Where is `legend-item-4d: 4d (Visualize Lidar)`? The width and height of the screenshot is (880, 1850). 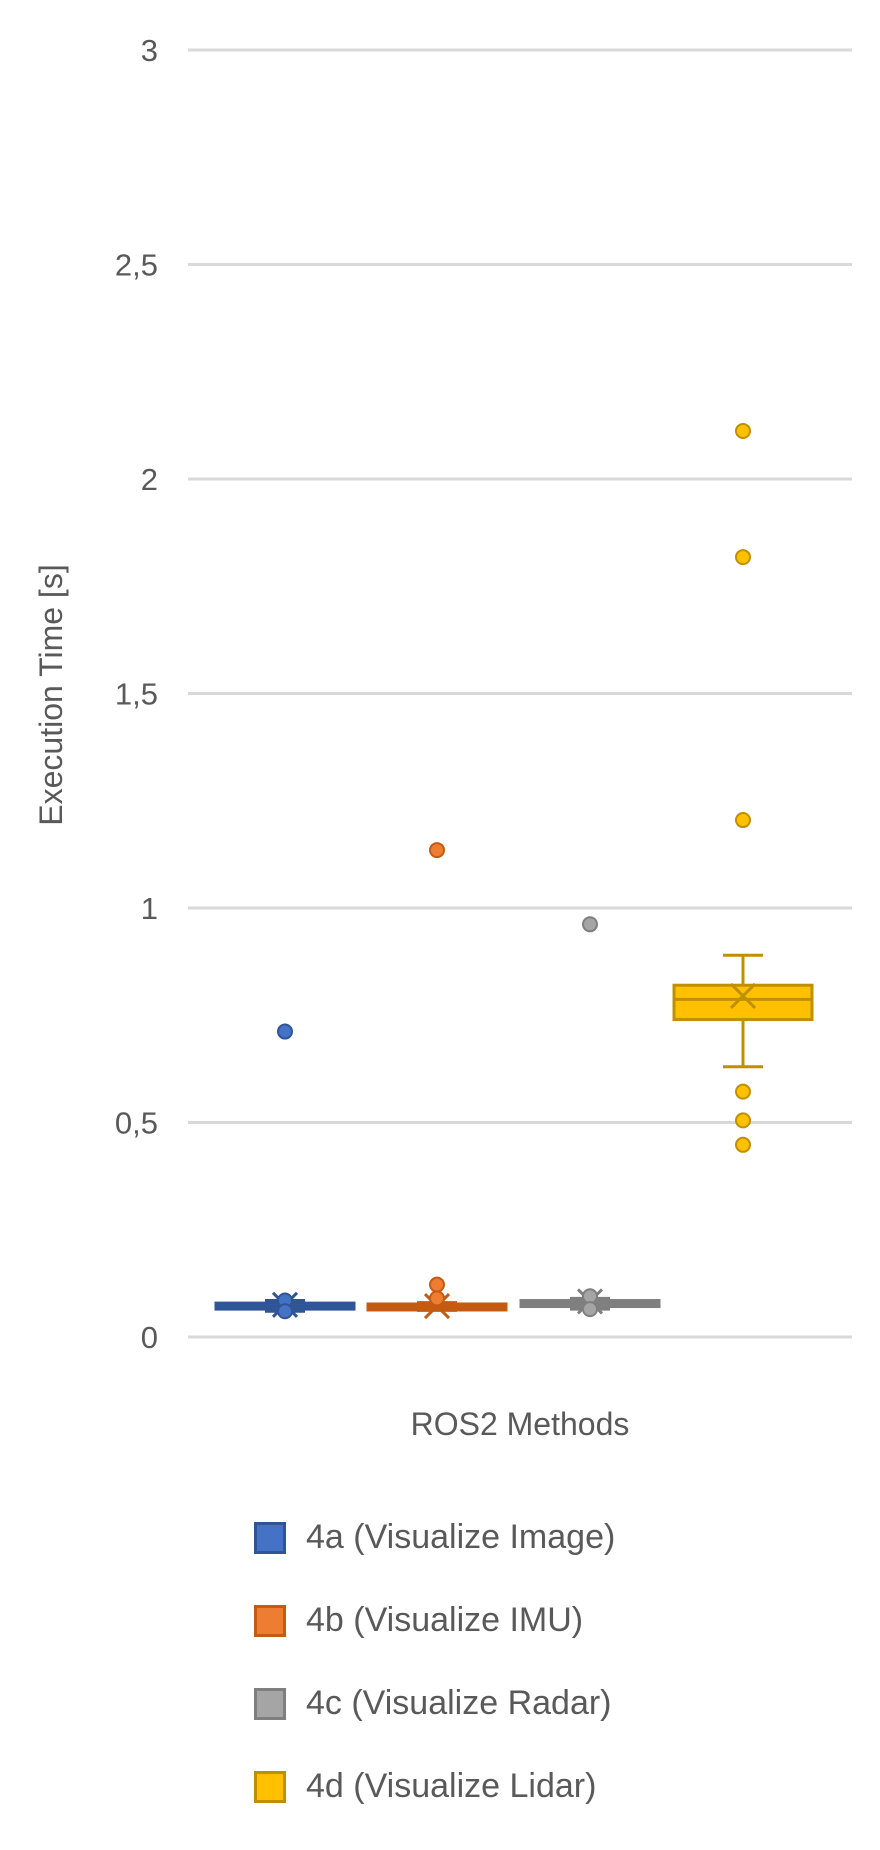 legend-item-4d: 4d (Visualize Lidar) is located at coordinates (434, 1786).